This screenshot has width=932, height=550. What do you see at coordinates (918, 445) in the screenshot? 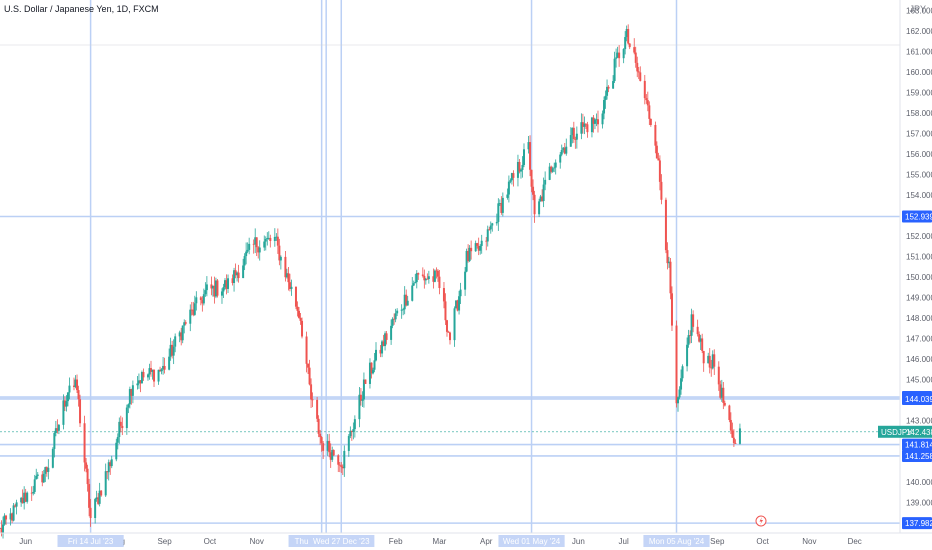
I see `level-badge-label: 141.814` at bounding box center [918, 445].